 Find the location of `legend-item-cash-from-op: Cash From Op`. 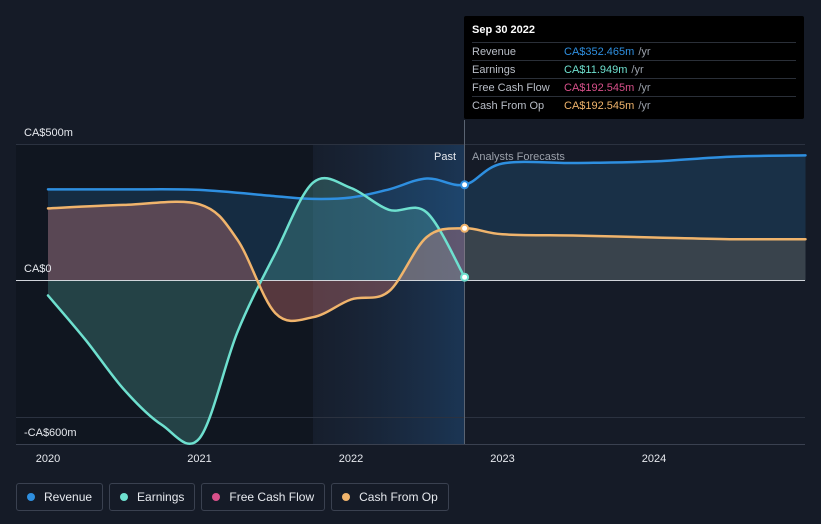

legend-item-cash-from-op: Cash From Op is located at coordinates (390, 497).